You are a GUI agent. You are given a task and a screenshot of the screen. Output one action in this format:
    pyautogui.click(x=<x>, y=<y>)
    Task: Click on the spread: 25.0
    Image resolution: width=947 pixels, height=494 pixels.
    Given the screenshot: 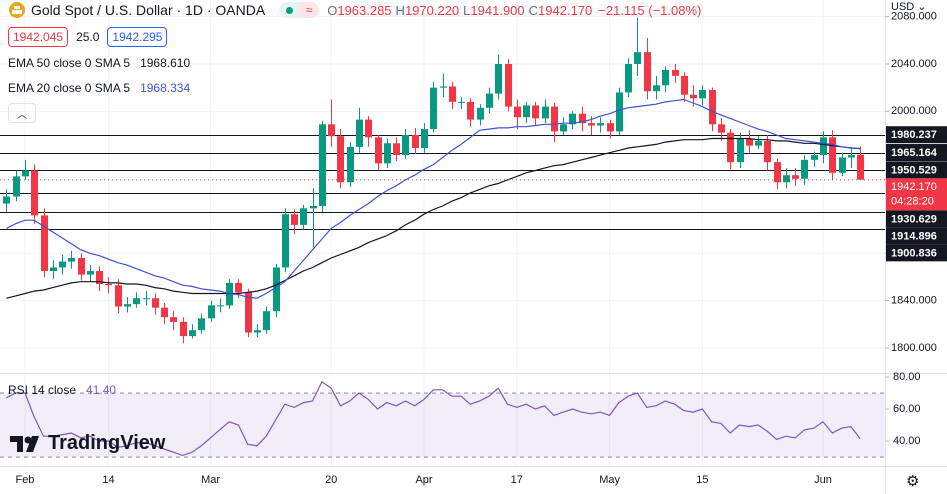 What is the action you would take?
    pyautogui.click(x=88, y=37)
    